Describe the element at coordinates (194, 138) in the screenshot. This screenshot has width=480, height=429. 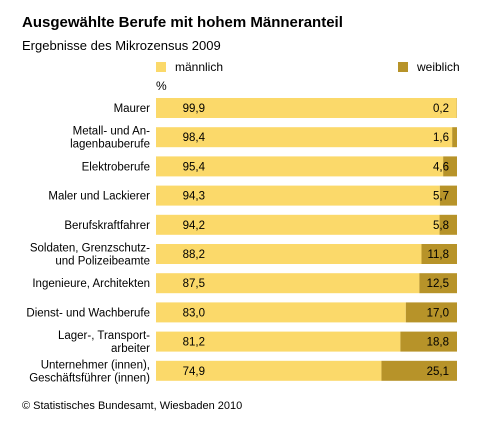
I see `value-label-maennlich: 98,4` at that location.